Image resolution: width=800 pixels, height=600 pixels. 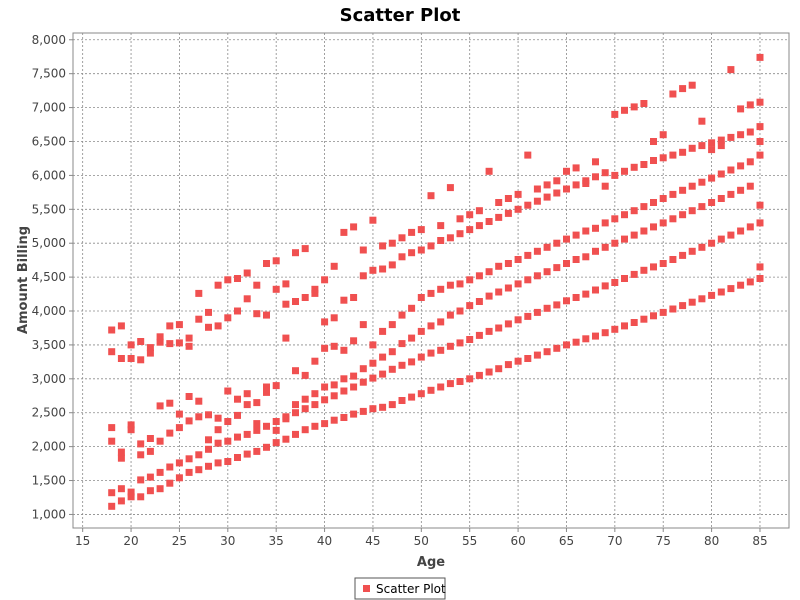 I want to click on legend: Scatter Plot, so click(x=400, y=588).